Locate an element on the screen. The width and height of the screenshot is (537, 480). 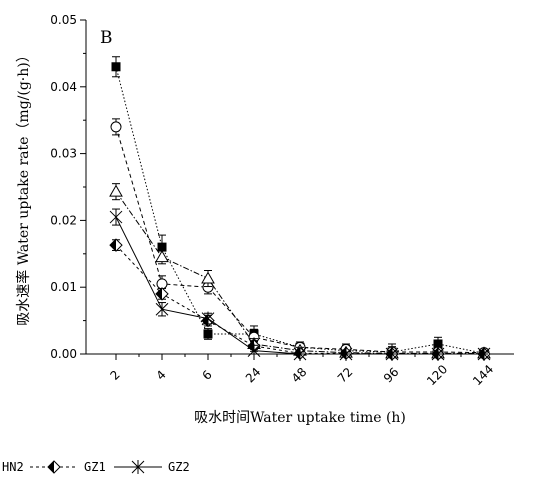
x-tick-label-6: 96 is located at coordinates (391, 375).